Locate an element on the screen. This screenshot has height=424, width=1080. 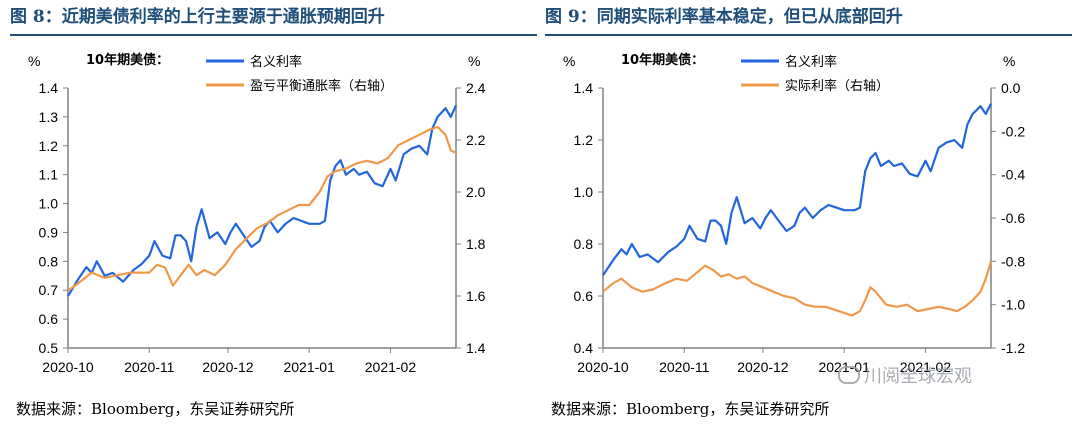
left-tick-label: 0.7 is located at coordinates (49, 290).